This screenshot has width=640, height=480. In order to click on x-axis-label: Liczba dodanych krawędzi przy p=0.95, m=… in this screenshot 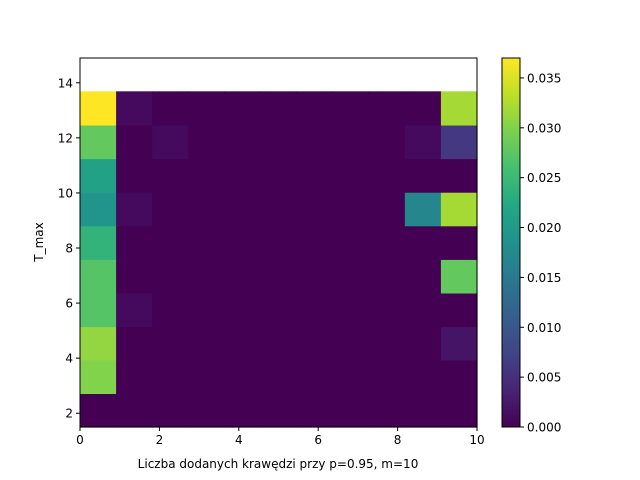, I will do `click(278, 464)`.